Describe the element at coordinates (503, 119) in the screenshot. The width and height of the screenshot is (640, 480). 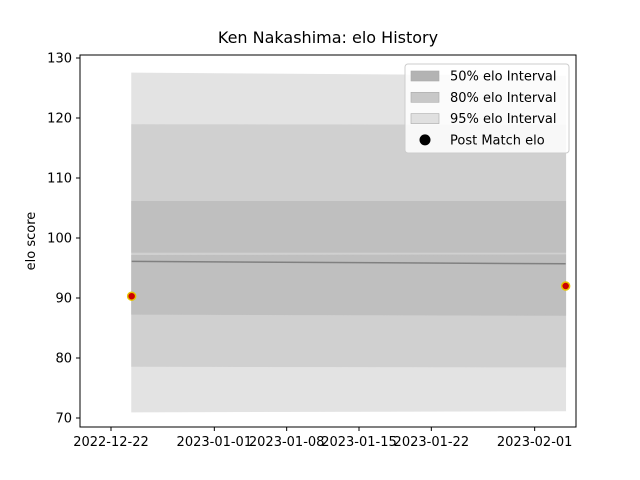
I see `legend-label-2: 95% elo Interval` at that location.